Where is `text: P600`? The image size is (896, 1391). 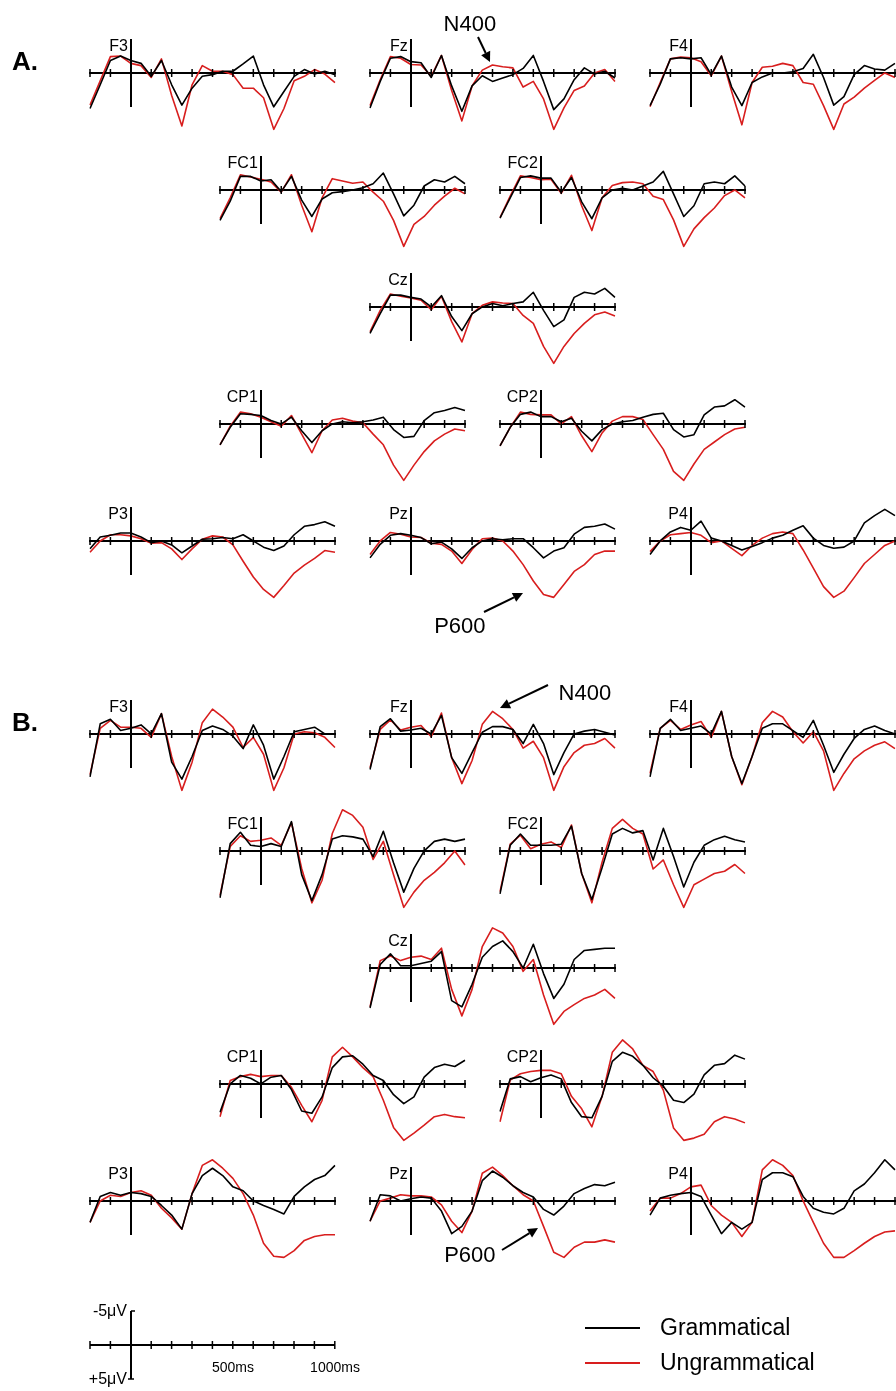
text: P600 is located at coordinates (460, 625).